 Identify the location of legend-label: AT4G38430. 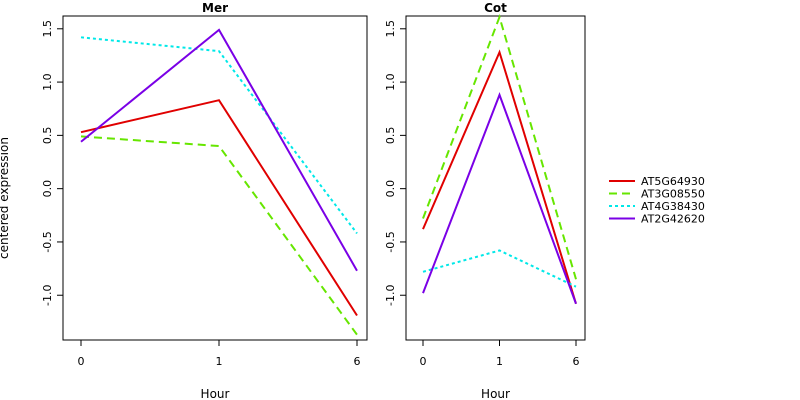
(673, 206).